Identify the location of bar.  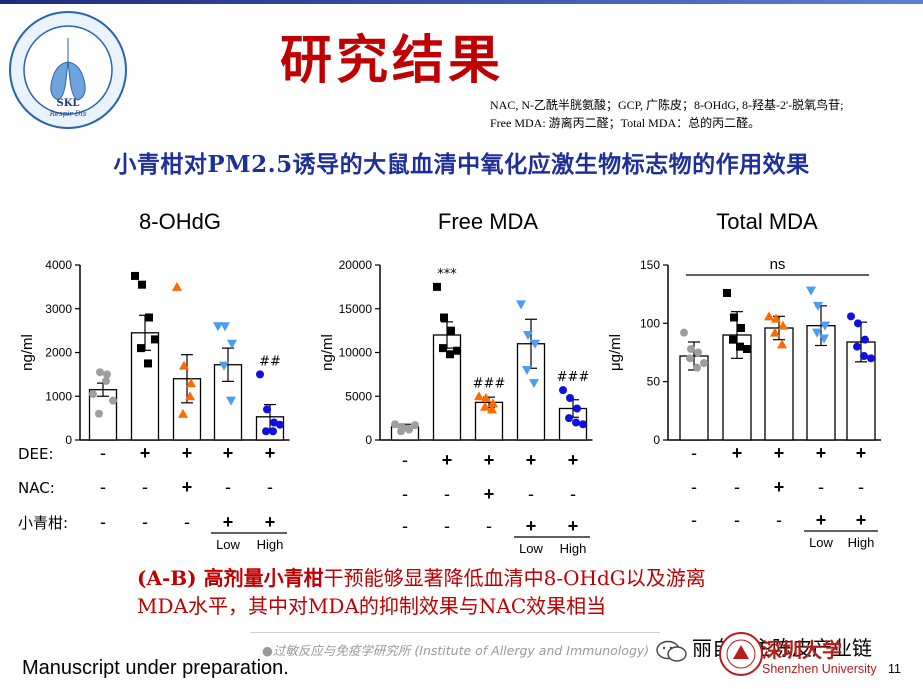
(489, 421).